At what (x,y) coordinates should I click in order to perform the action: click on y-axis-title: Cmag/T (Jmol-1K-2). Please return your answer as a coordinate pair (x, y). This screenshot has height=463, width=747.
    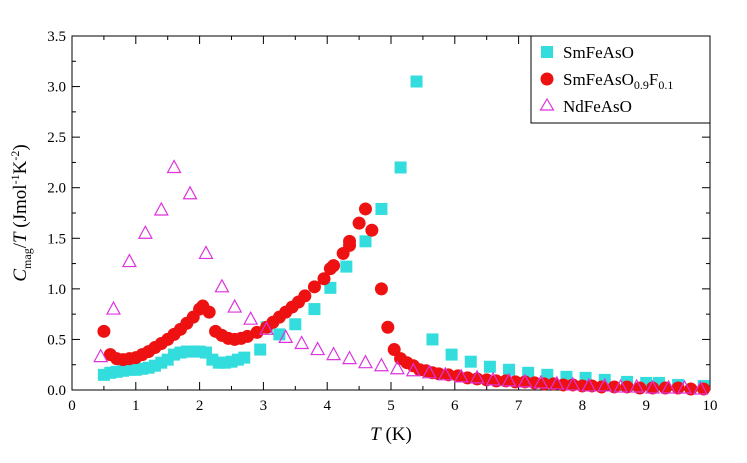
    Looking at the image, I should click on (21, 212).